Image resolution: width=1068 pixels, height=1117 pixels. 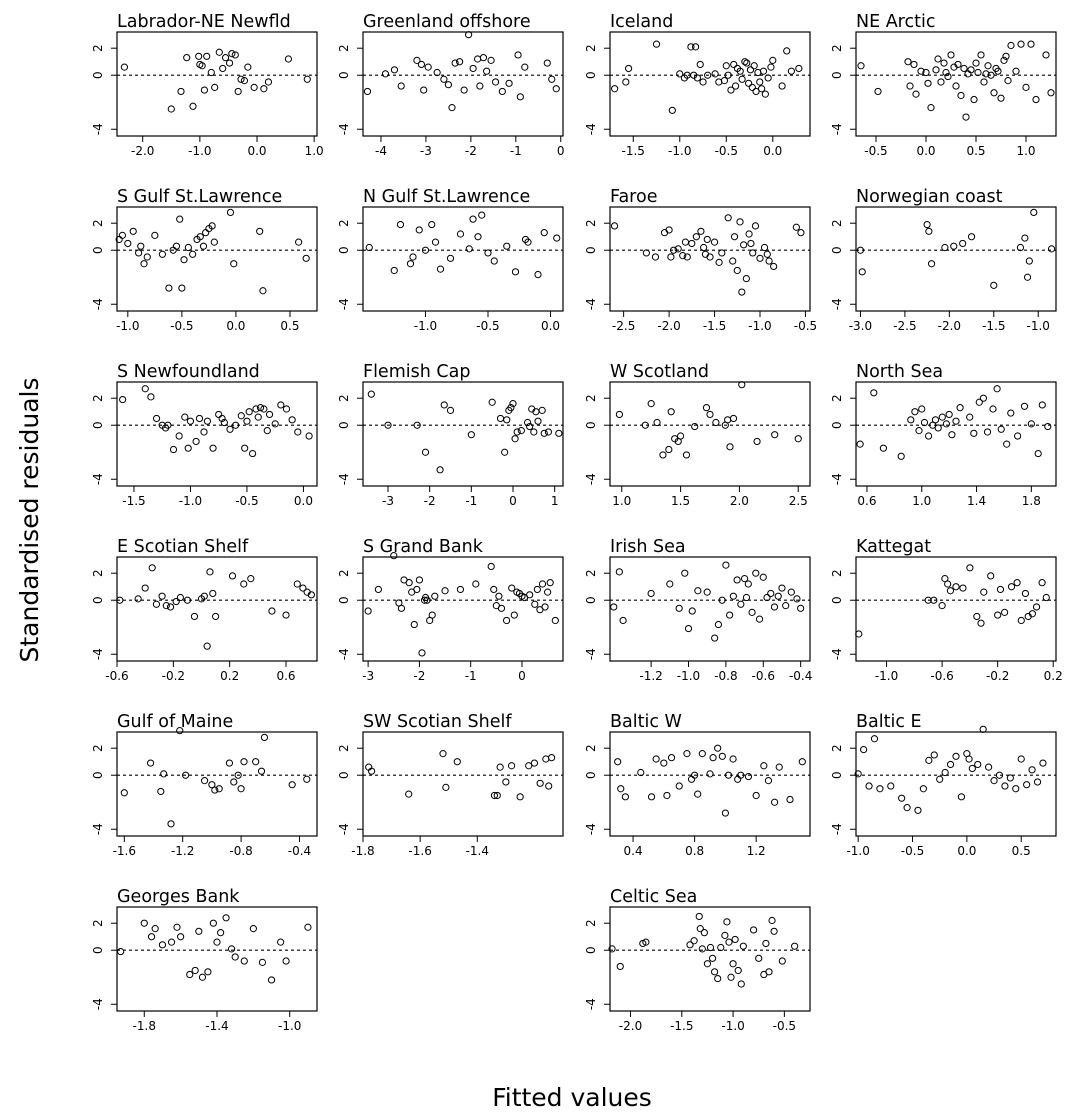 I want to click on x-tick-label: -1.6, so click(x=124, y=851).